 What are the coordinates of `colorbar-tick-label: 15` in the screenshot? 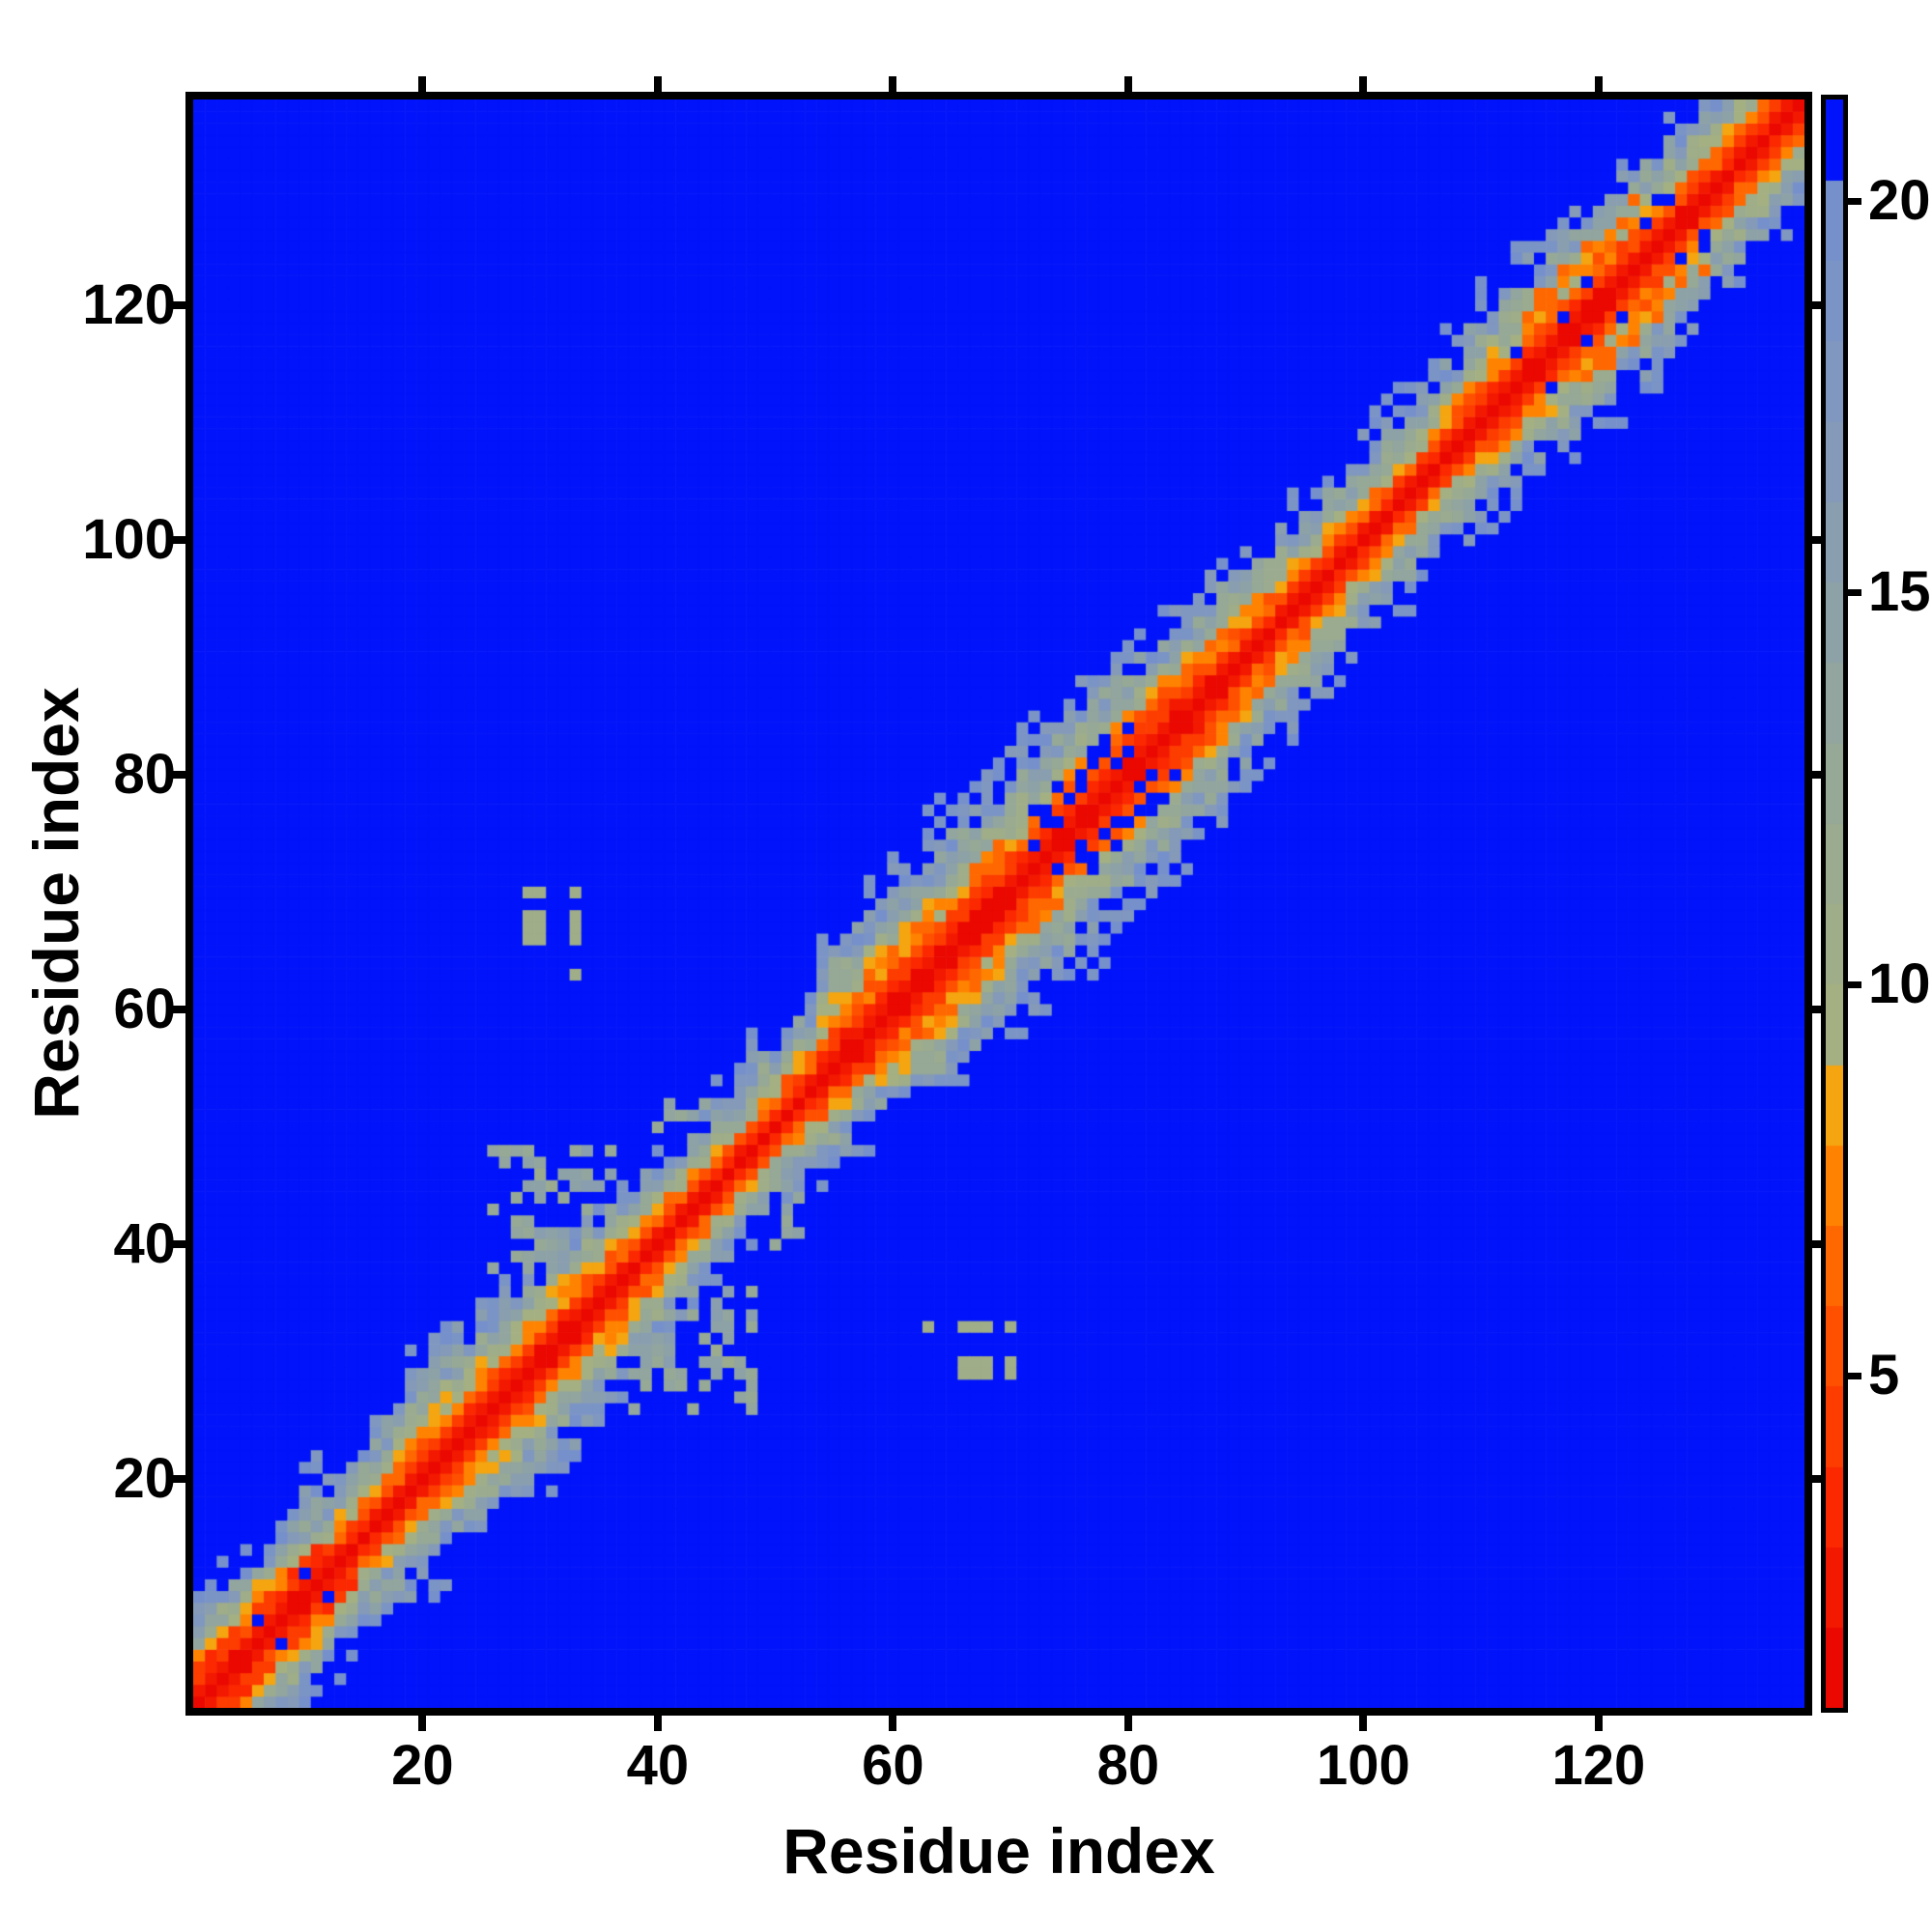 It's located at (1899, 592).